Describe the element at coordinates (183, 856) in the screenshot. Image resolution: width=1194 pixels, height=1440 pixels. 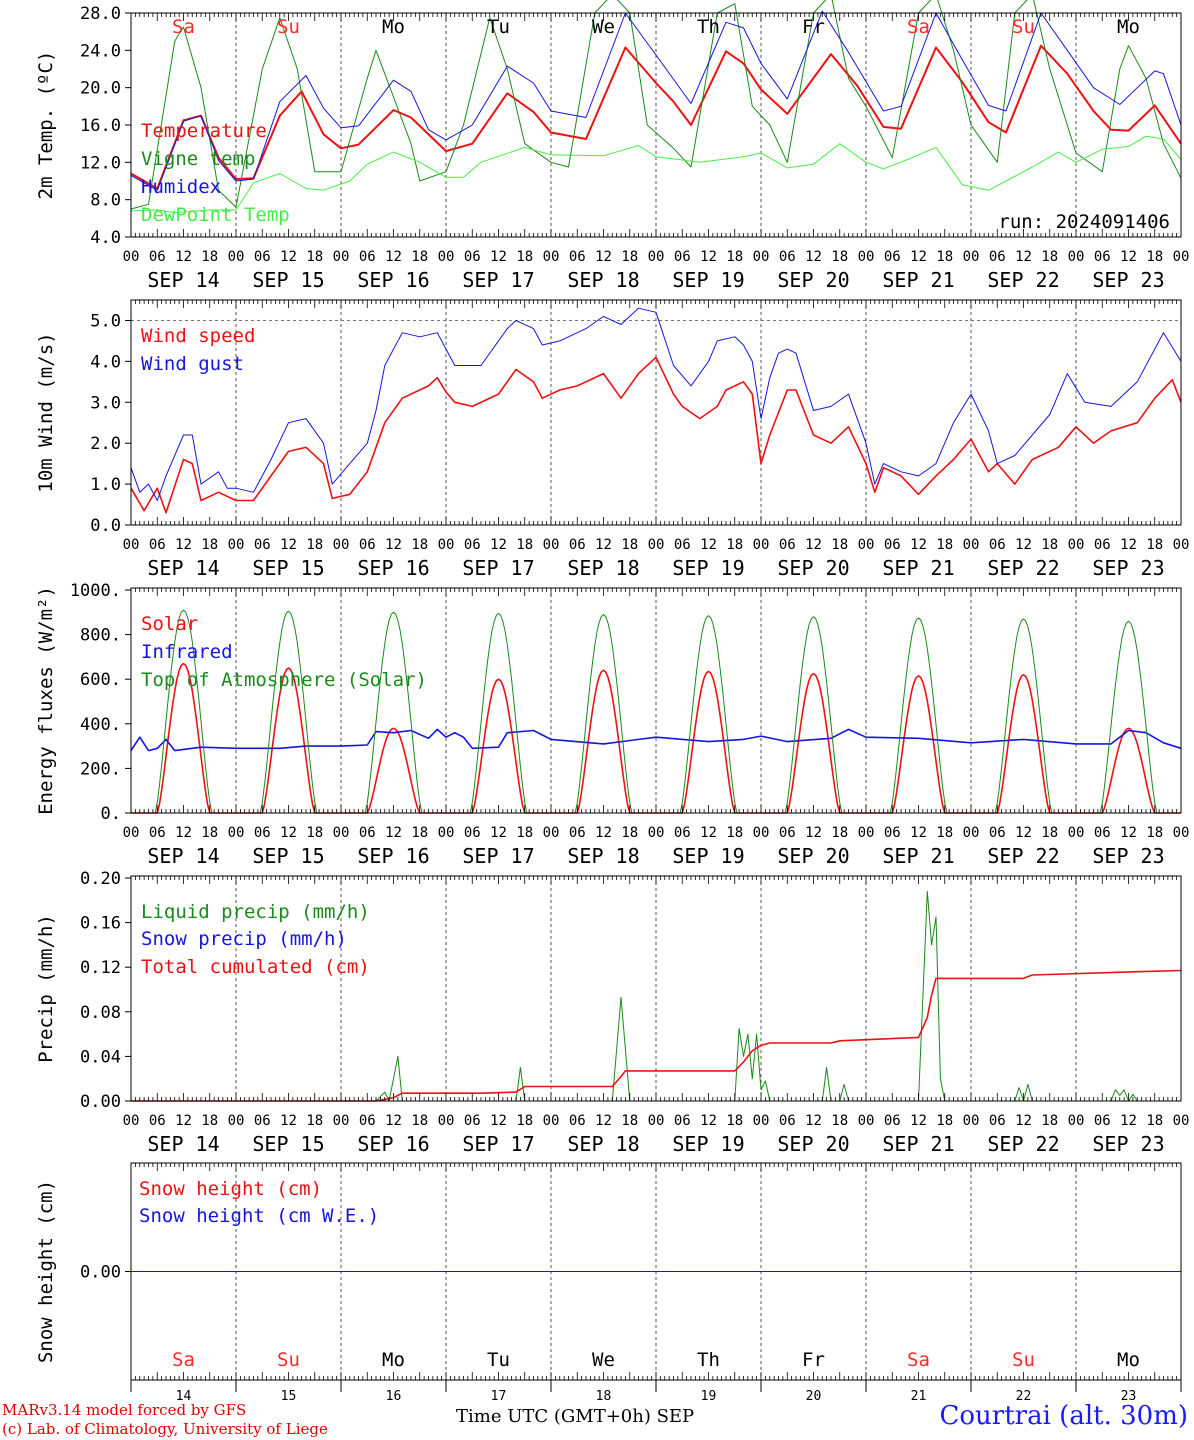
I see `date-label: SEP 14` at that location.